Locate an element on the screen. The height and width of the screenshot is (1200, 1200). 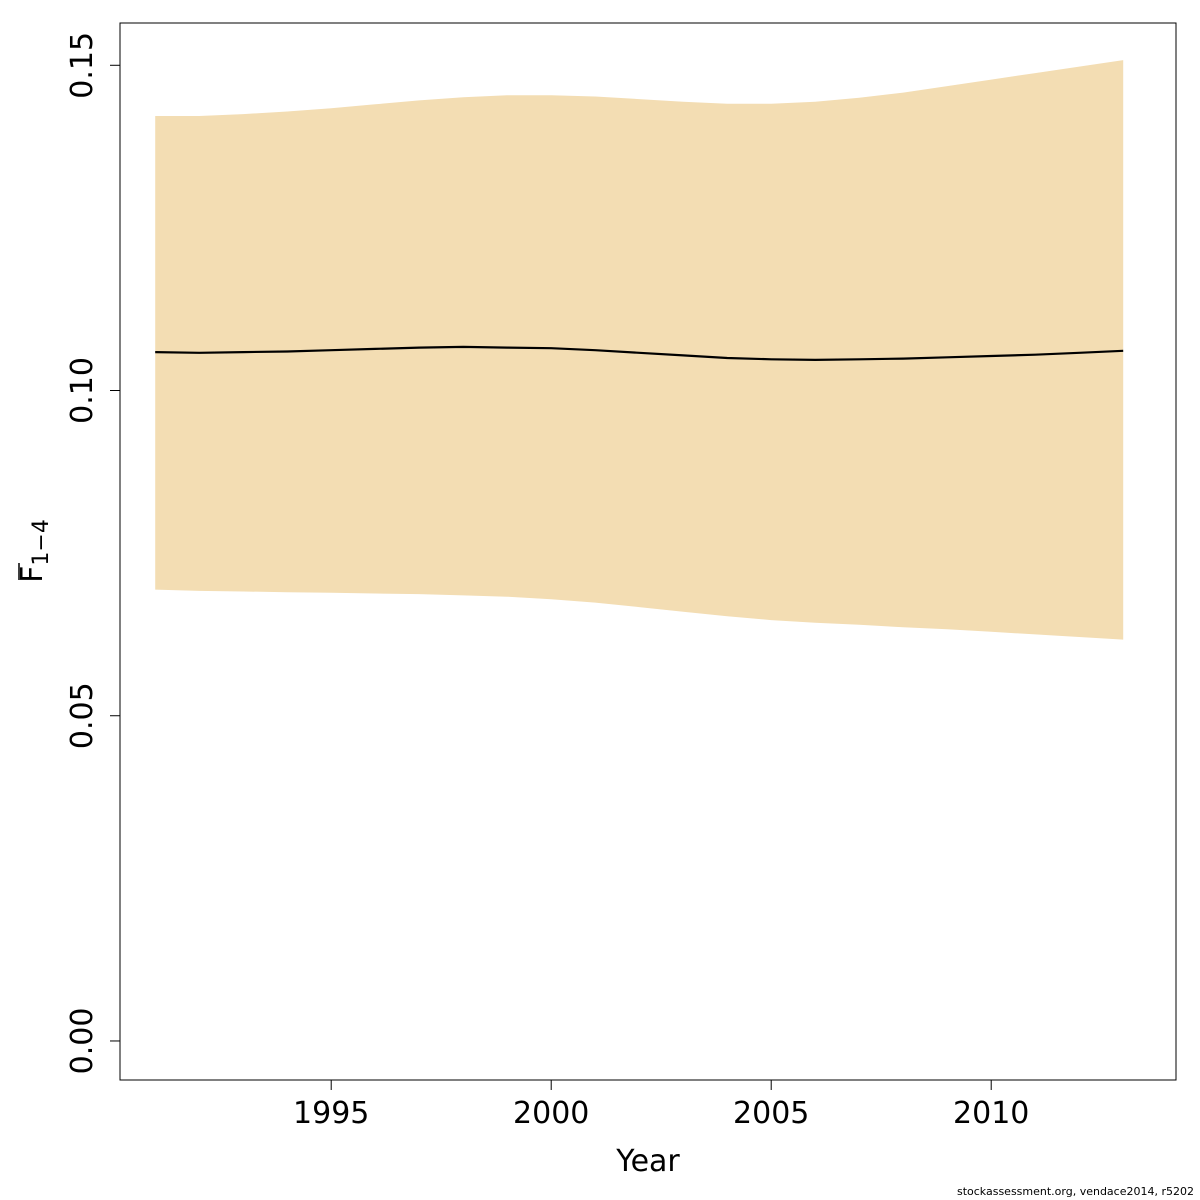
x-tick-label: 1995 is located at coordinates (331, 1113).